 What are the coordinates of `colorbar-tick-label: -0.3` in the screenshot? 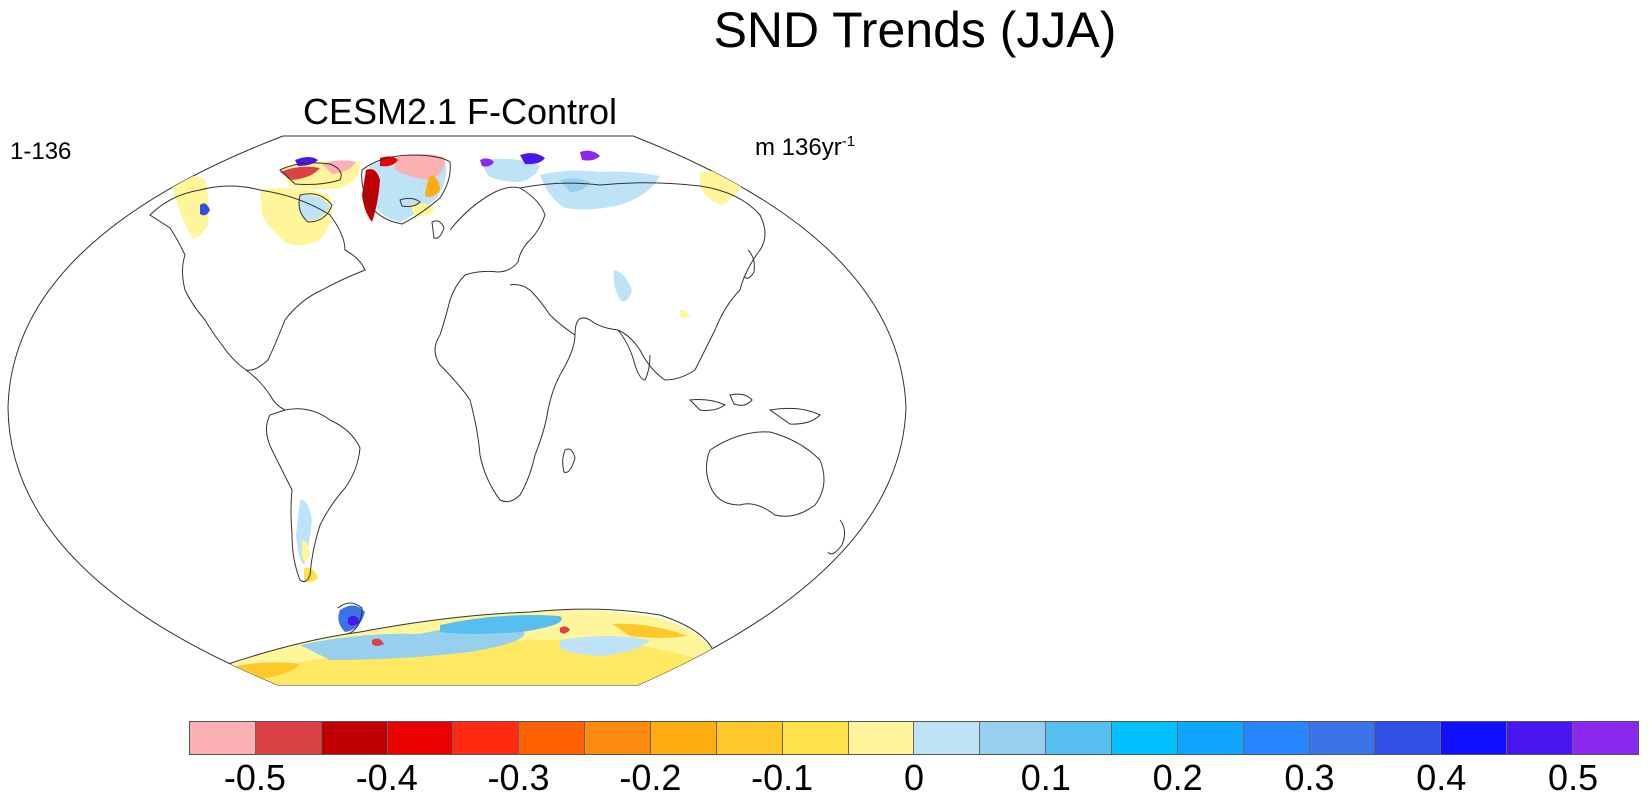 It's located at (518, 777).